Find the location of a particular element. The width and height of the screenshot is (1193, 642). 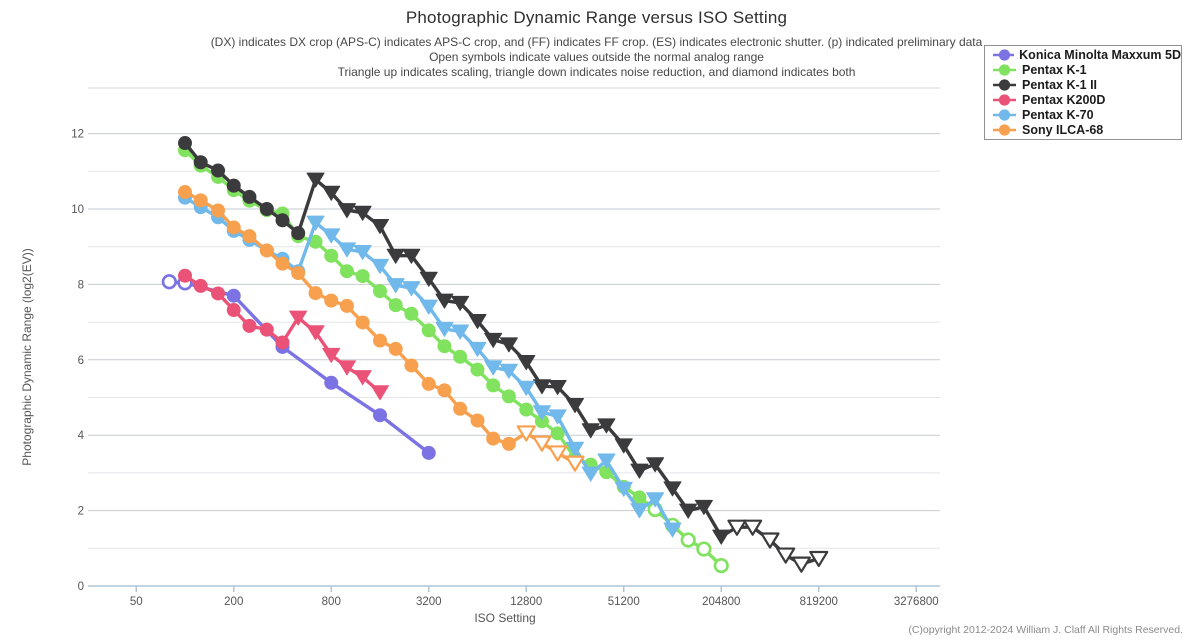

x-tick-label: 3276800 is located at coordinates (916, 602).